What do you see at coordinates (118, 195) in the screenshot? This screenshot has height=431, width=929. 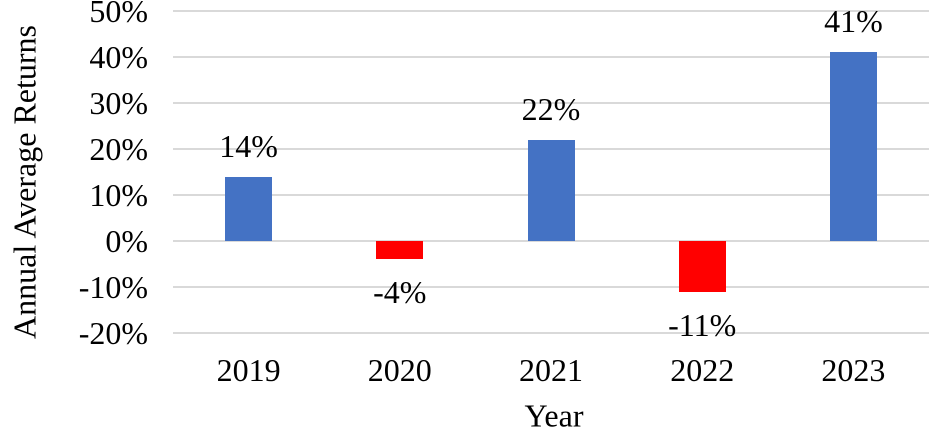 I see `y-tick-label-10%: 10%` at bounding box center [118, 195].